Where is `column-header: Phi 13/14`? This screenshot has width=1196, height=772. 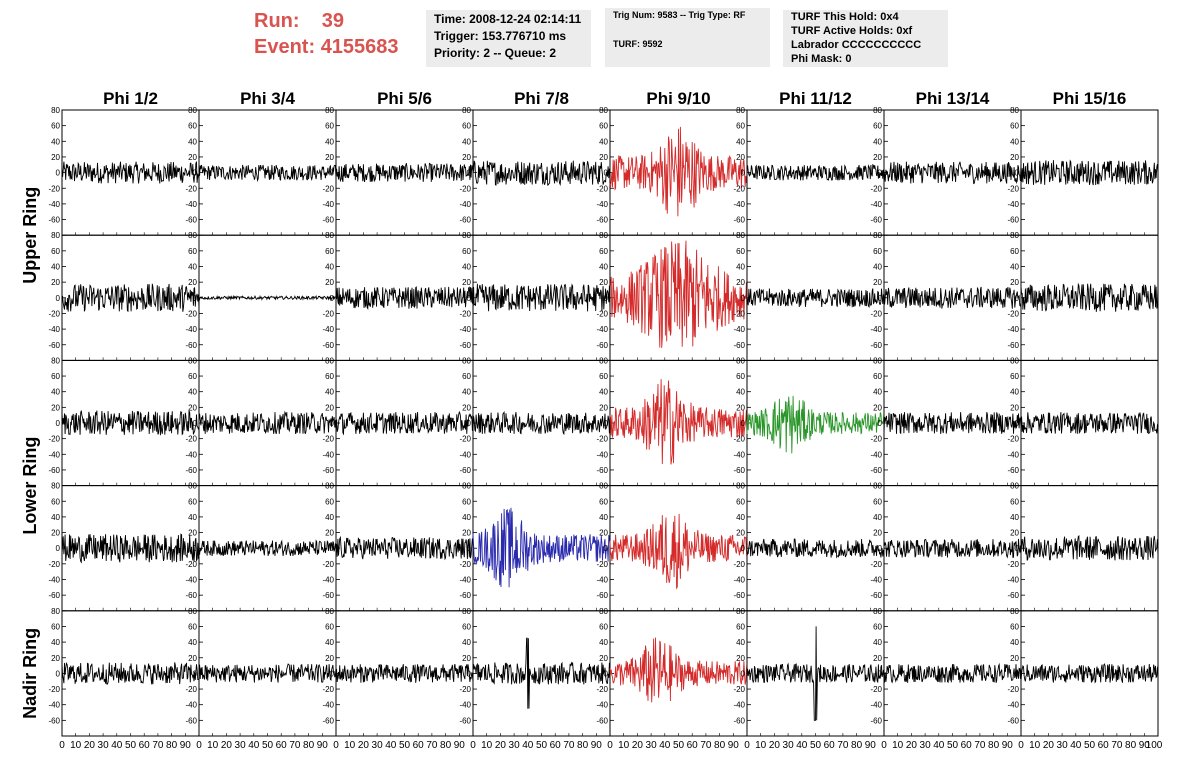 column-header: Phi 13/14 is located at coordinates (953, 98).